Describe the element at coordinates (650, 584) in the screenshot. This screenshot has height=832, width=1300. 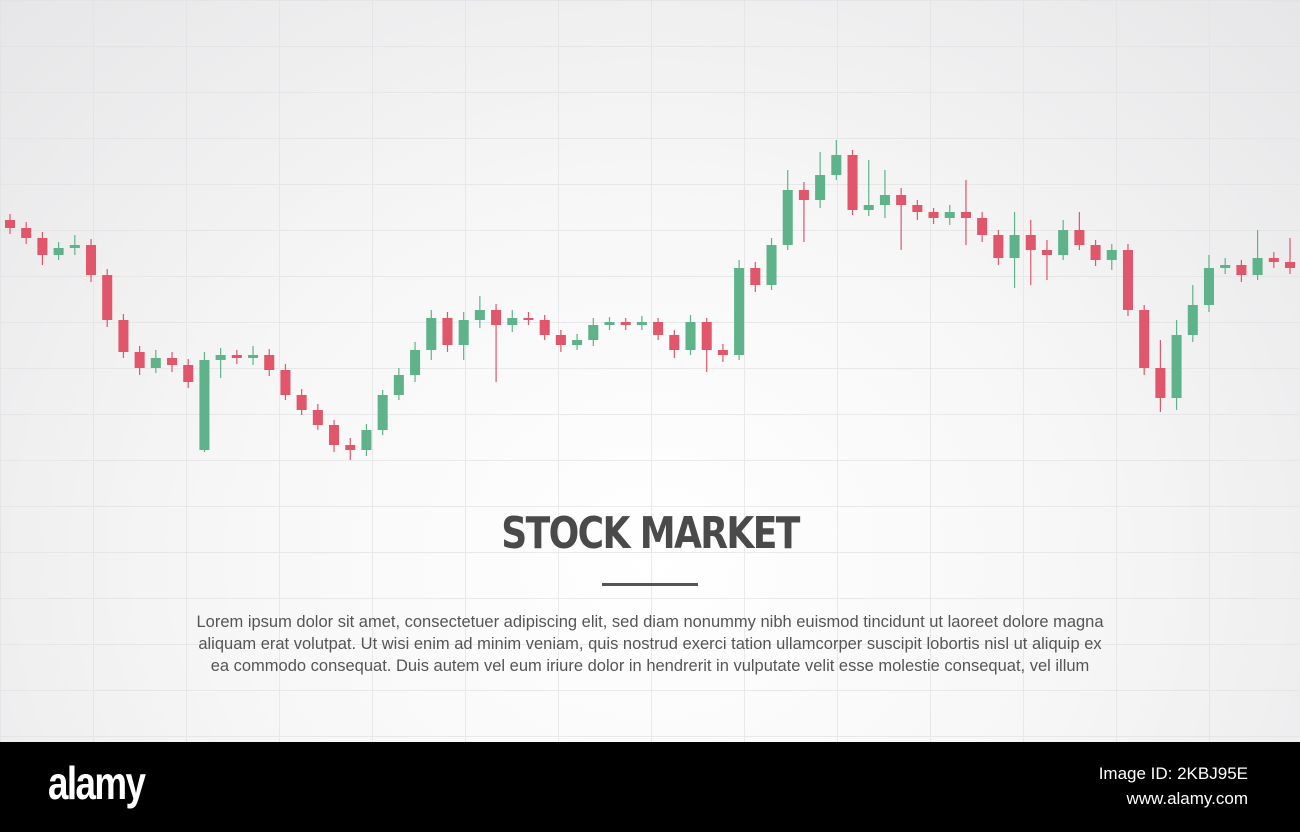
I see `title-underline` at that location.